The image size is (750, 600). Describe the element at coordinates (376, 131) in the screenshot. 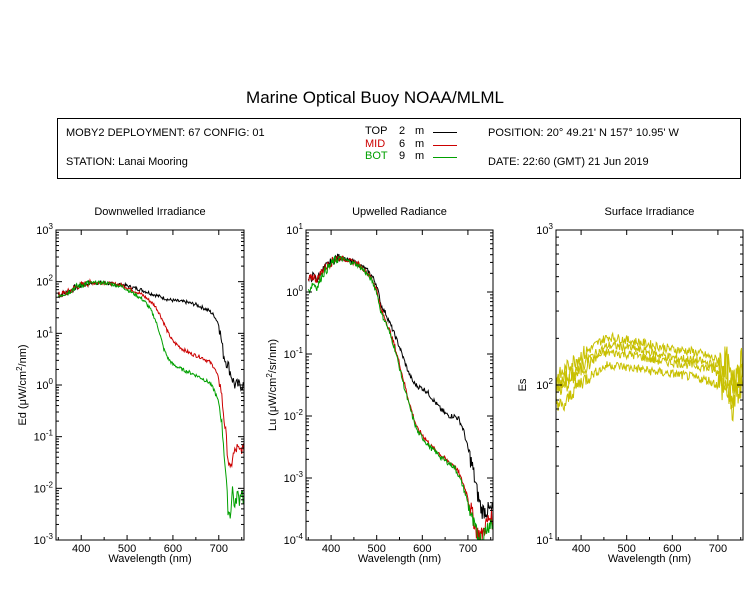

I see `legend-name-top: TOP` at that location.